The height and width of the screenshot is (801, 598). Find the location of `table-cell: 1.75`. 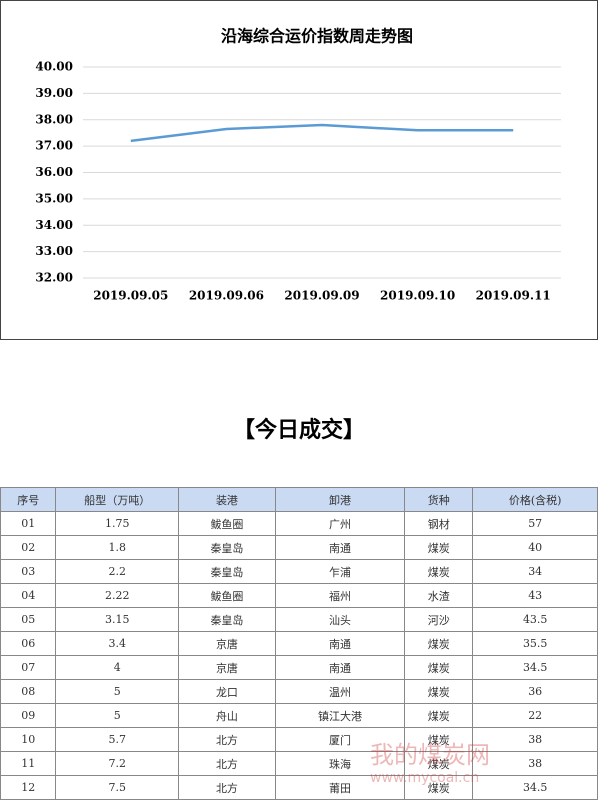

table-cell: 1.75 is located at coordinates (117, 523).